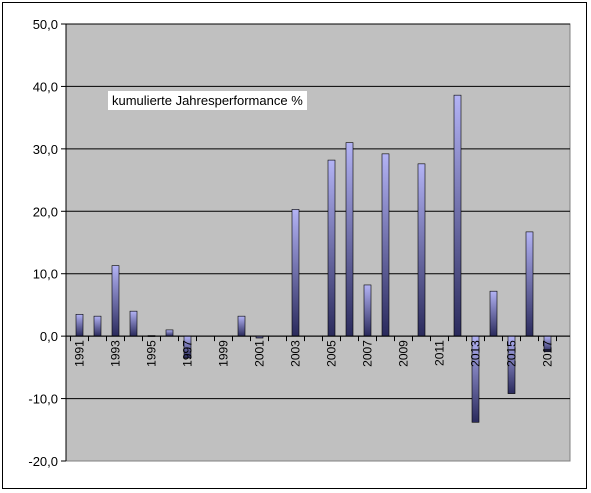 The image size is (591, 493). I want to click on bar-2010, so click(421, 250).